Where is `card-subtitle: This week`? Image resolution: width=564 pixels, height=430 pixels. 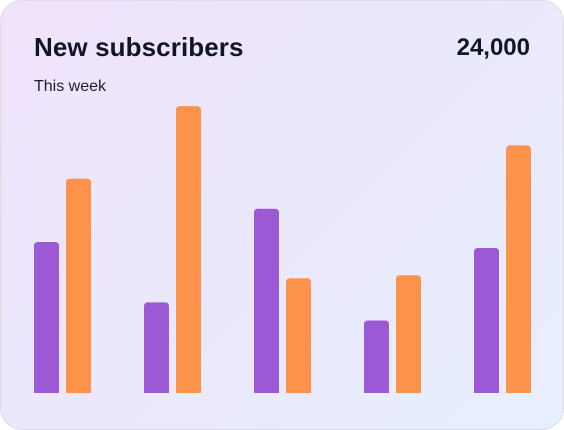 card-subtitle: This week is located at coordinates (70, 86).